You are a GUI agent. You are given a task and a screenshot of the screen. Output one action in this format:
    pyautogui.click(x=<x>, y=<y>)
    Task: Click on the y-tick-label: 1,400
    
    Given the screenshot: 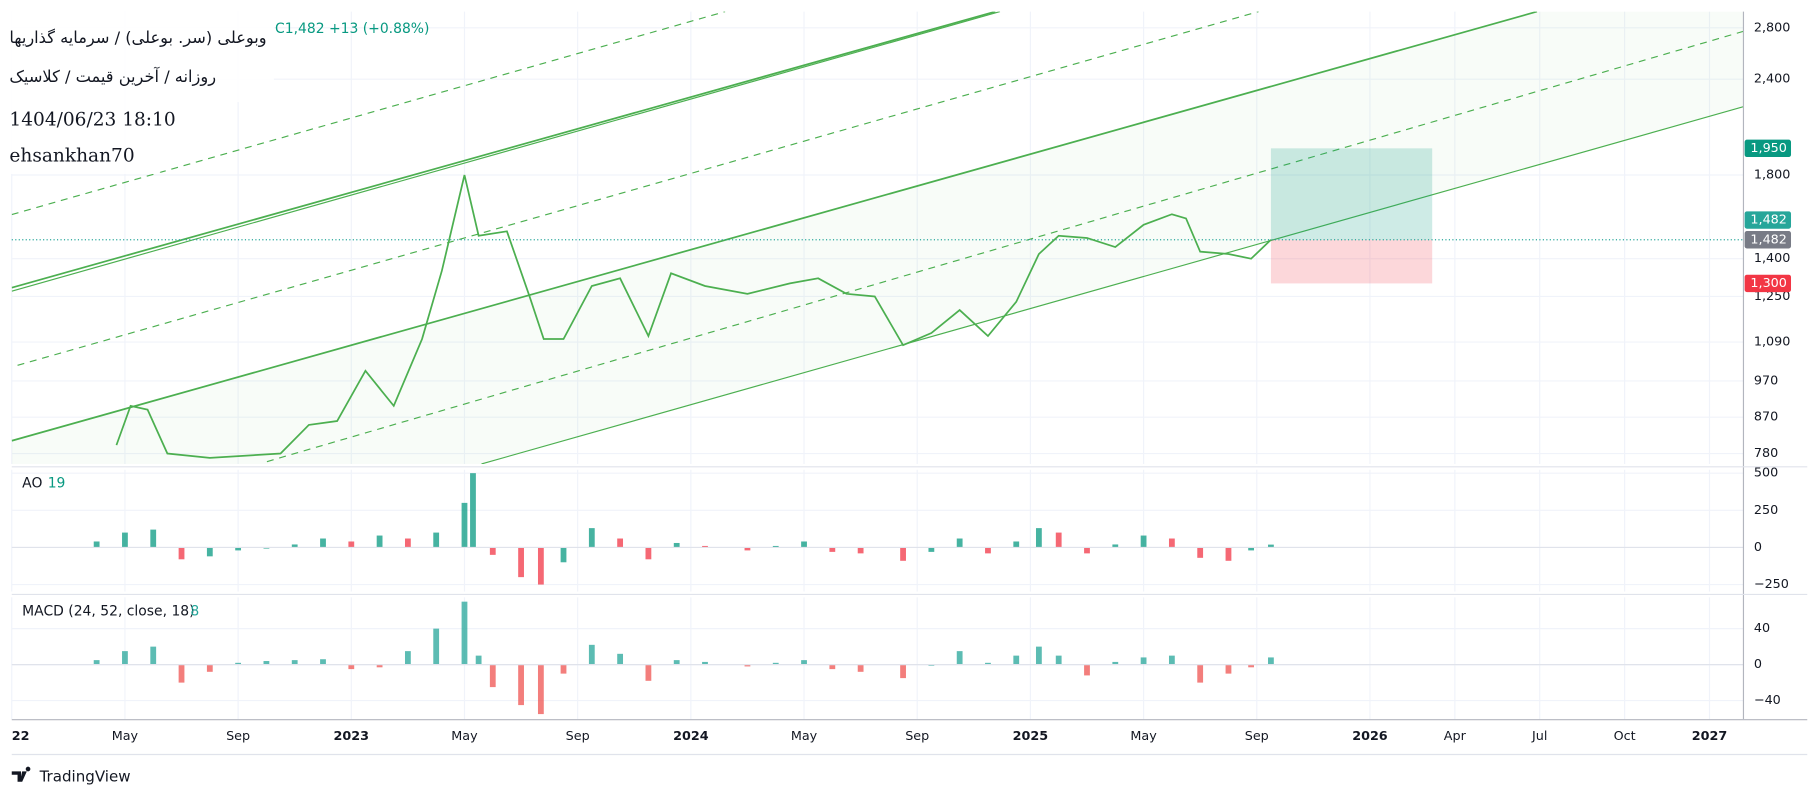 What is the action you would take?
    pyautogui.click(x=1772, y=258)
    